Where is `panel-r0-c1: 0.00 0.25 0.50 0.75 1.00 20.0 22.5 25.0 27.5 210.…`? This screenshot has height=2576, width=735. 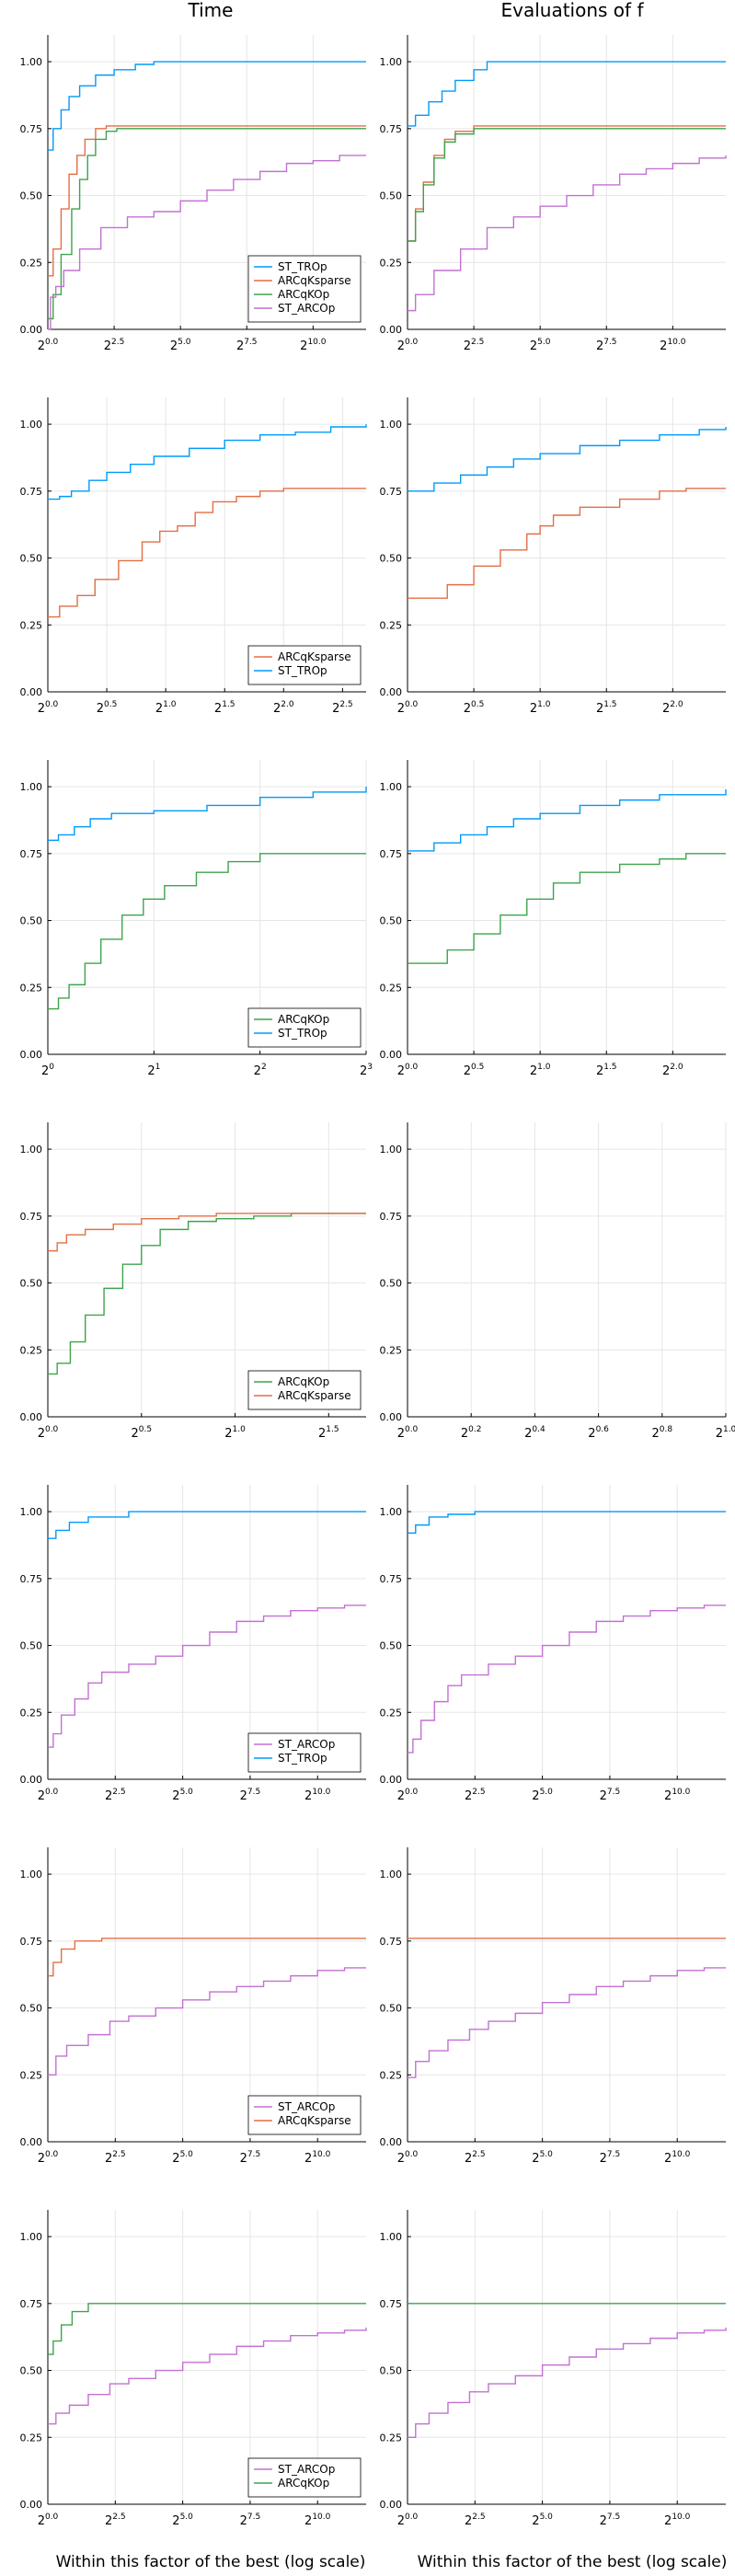
panel-r0-c1: 0.00 0.25 0.50 0.75 1.00 20.0 22.5 25.0 27.5 210.… is located at coordinates (553, 194).